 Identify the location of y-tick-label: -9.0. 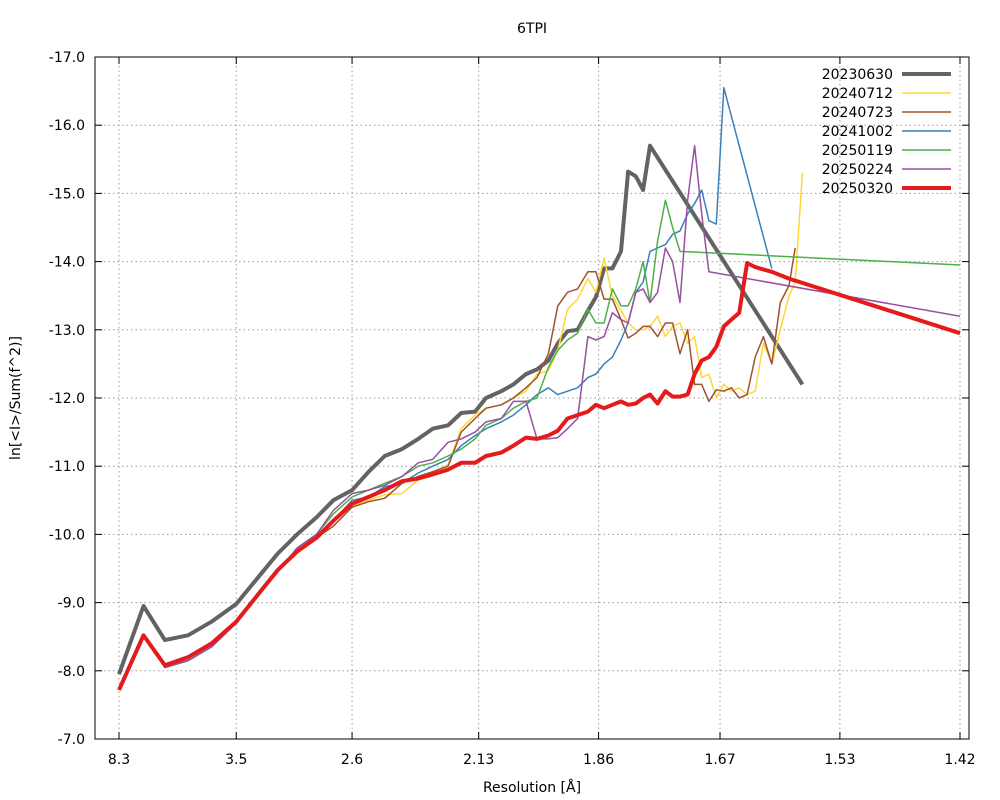
(71, 604).